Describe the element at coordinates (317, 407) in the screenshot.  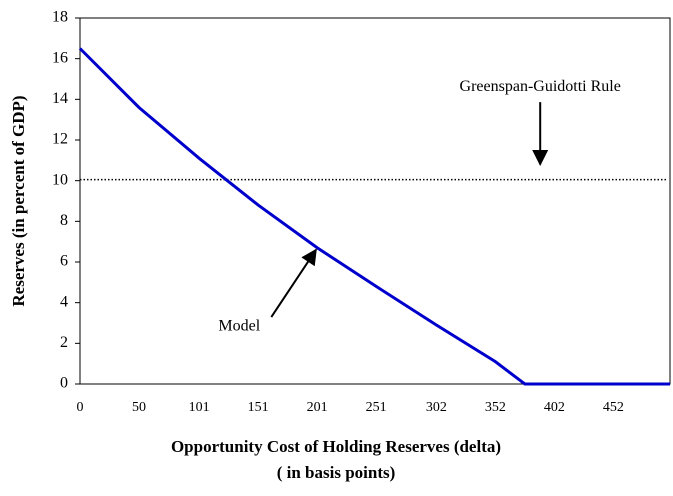
I see `x-tick-label: 201` at that location.